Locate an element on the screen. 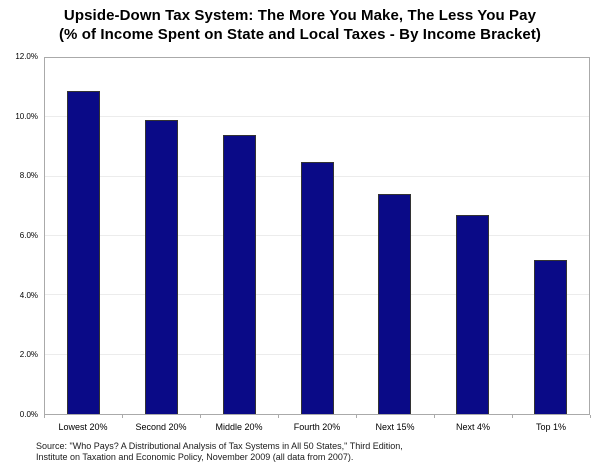 This screenshot has height=468, width=600. bar-top-1- is located at coordinates (550, 336).